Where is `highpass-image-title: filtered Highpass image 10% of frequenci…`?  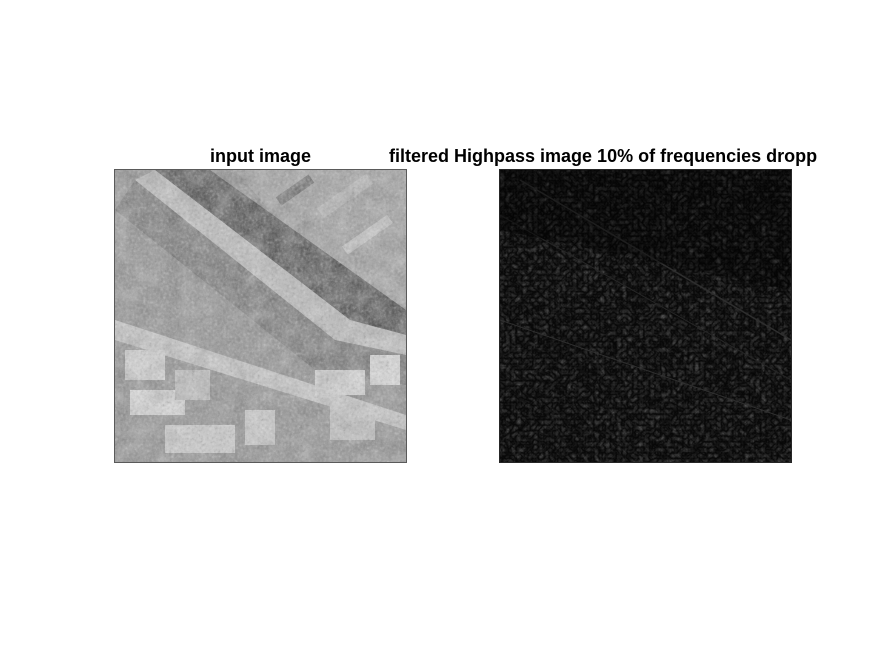
highpass-image-title: filtered Highpass image 10% of frequenci… is located at coordinates (603, 156).